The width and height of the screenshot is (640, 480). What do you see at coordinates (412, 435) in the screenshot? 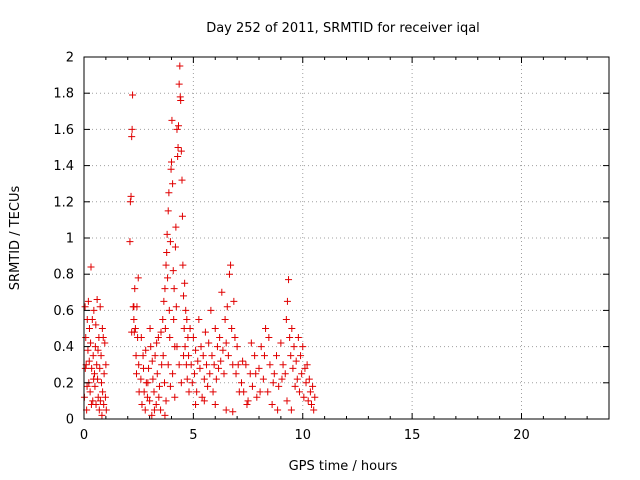
I see `x-tick-label: 15` at bounding box center [412, 435].